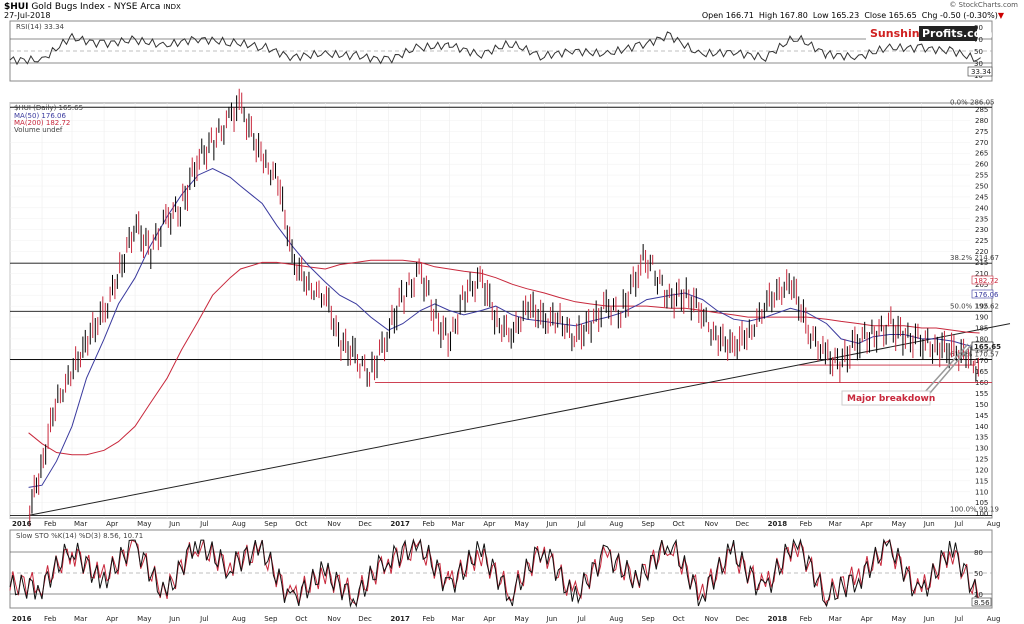  Describe the element at coordinates (40, 27) in the screenshot. I see `rsi-legend: RSI(14) 33.34` at that location.